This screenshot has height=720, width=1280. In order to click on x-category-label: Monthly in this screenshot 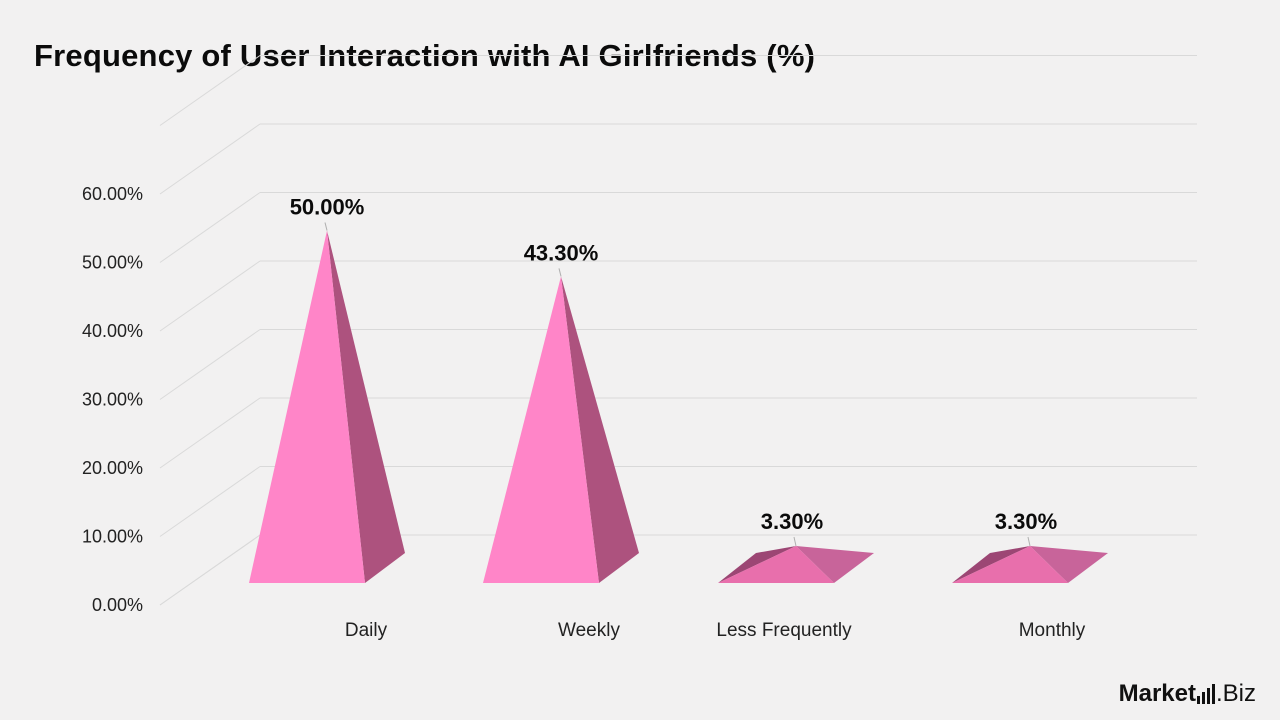, I will do `click(1052, 630)`.